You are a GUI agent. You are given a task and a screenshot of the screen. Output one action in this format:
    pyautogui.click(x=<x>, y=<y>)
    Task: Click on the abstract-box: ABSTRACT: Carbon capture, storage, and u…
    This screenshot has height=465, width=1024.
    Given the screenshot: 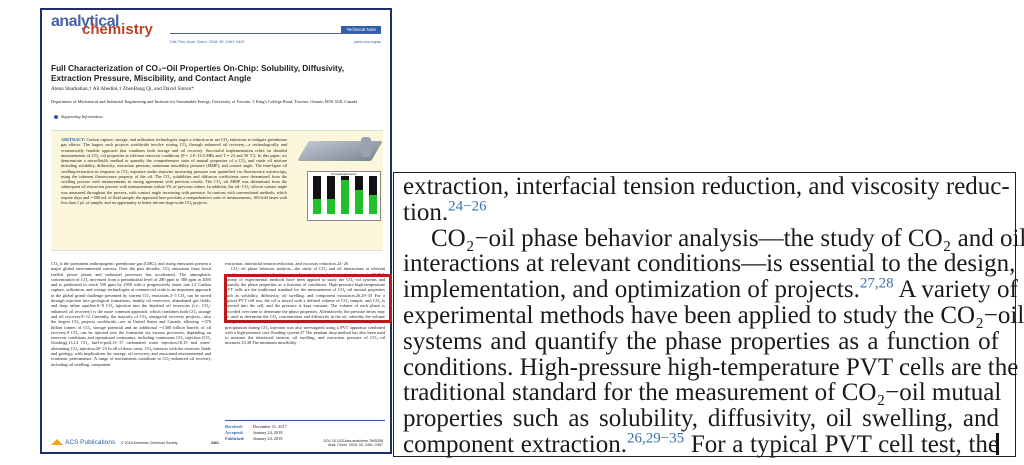 What is the action you would take?
    pyautogui.click(x=217, y=190)
    